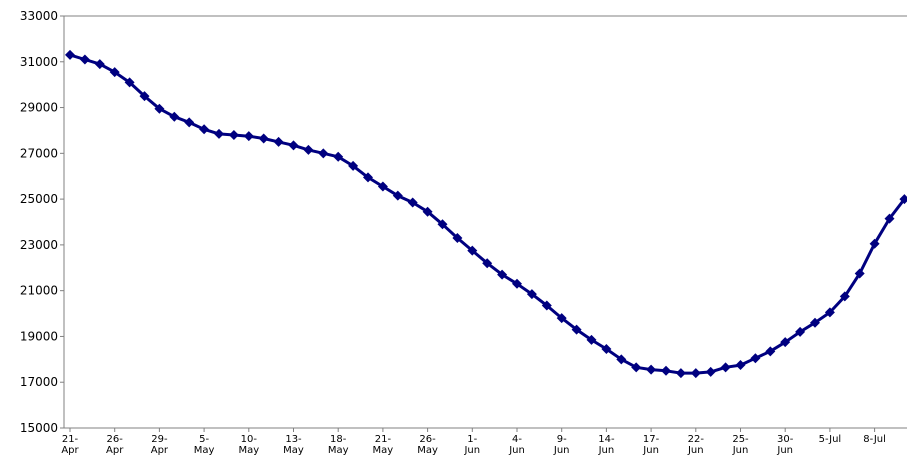 This screenshot has height=468, width=907. What do you see at coordinates (39, 245) in the screenshot?
I see `y-tick-label: 23000` at bounding box center [39, 245].